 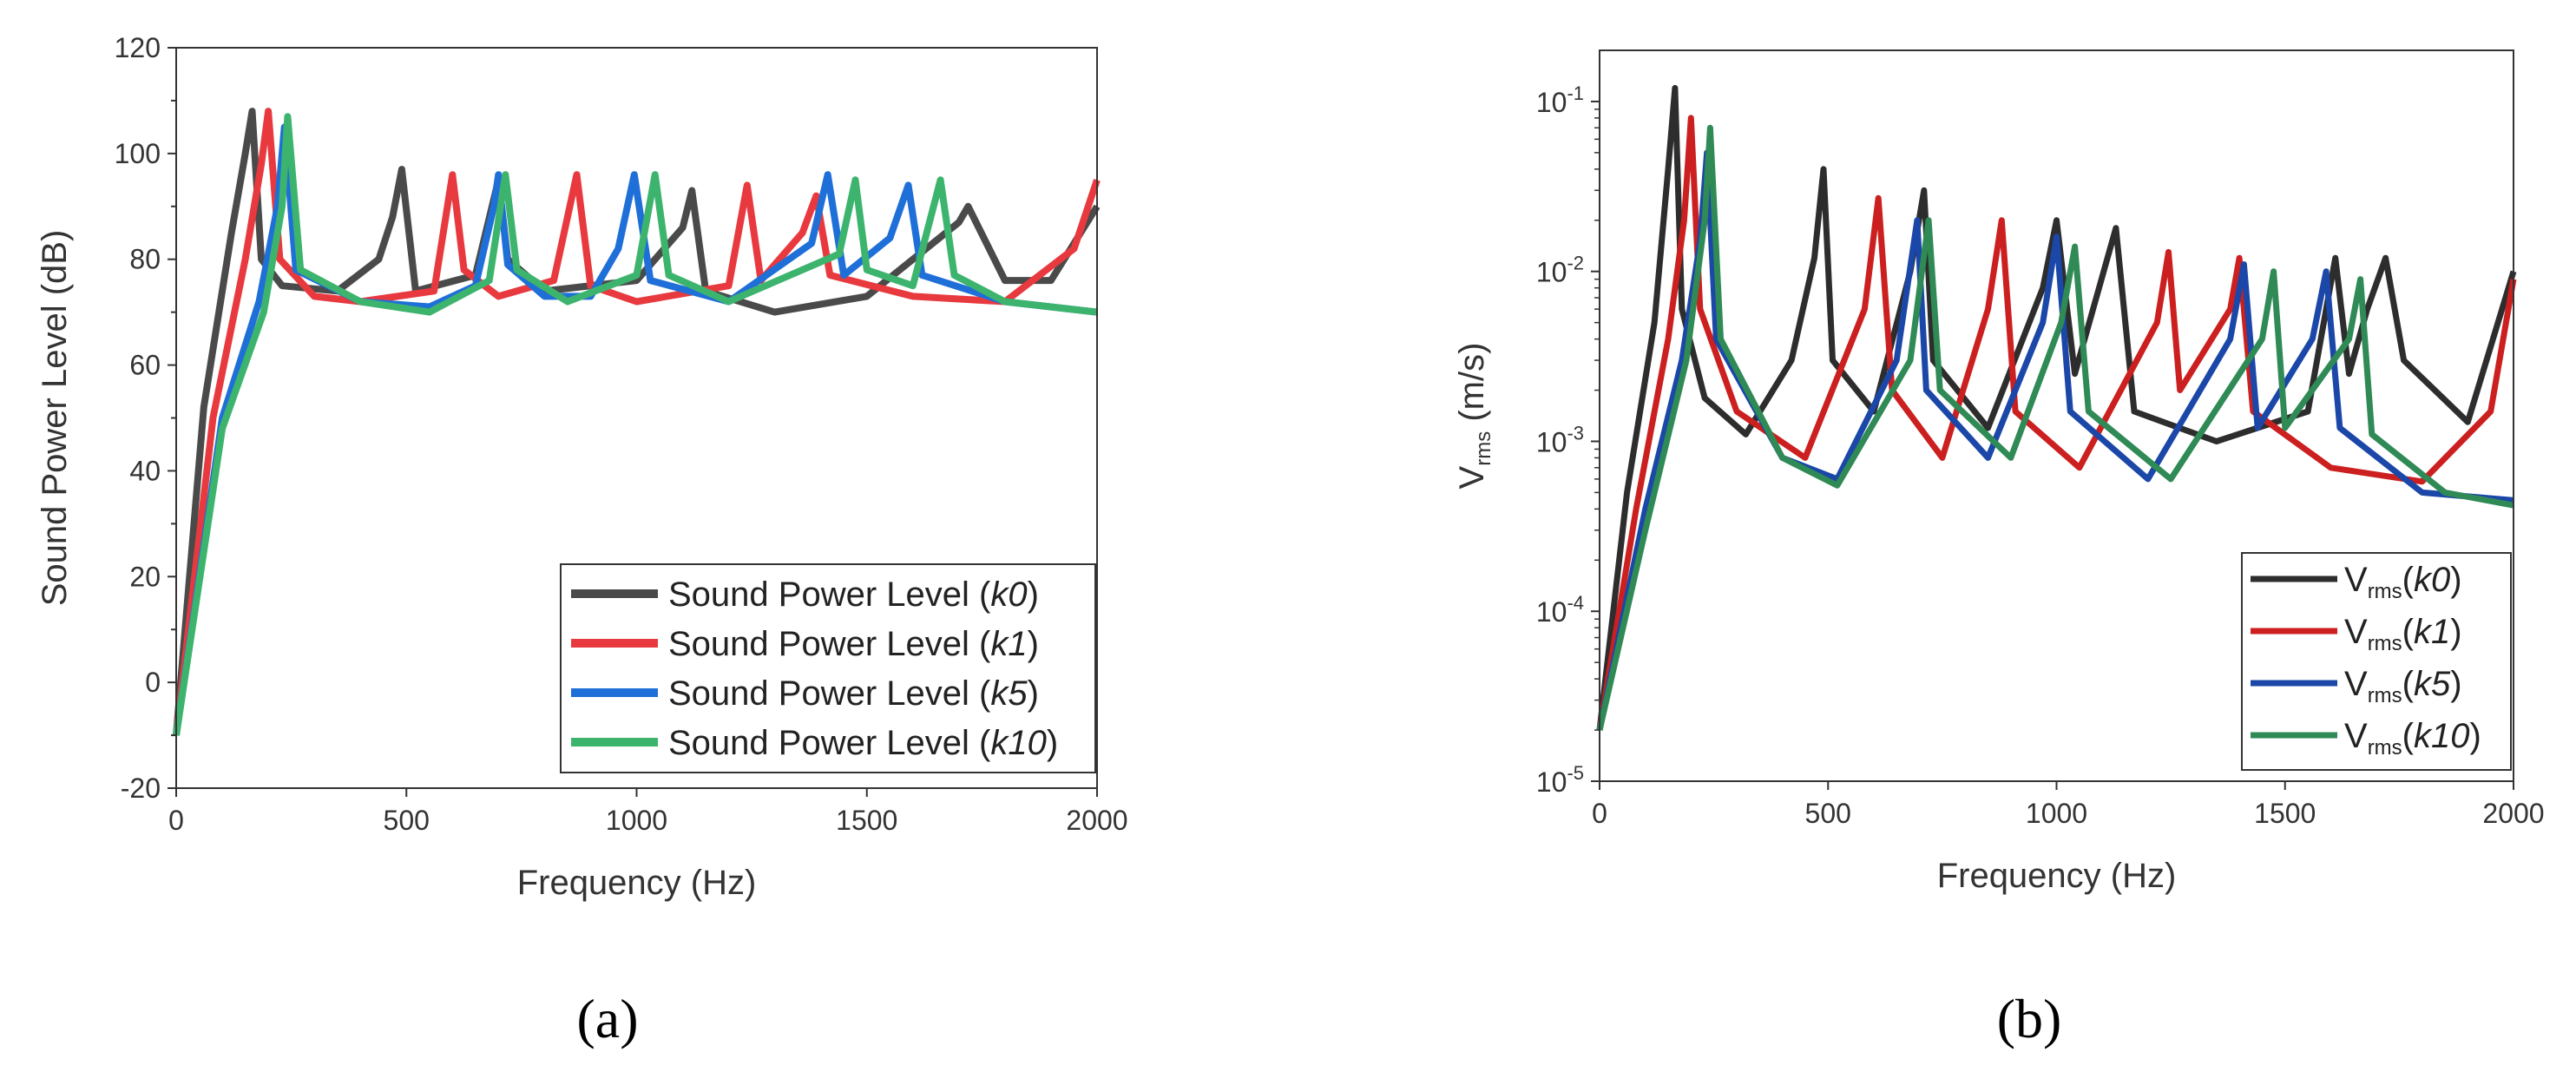 What do you see at coordinates (2376, 662) in the screenshot?
I see `panel-b-legend: Vrms(k0) Vrms(k1) Vrms(k5) Vrms(k10)` at bounding box center [2376, 662].